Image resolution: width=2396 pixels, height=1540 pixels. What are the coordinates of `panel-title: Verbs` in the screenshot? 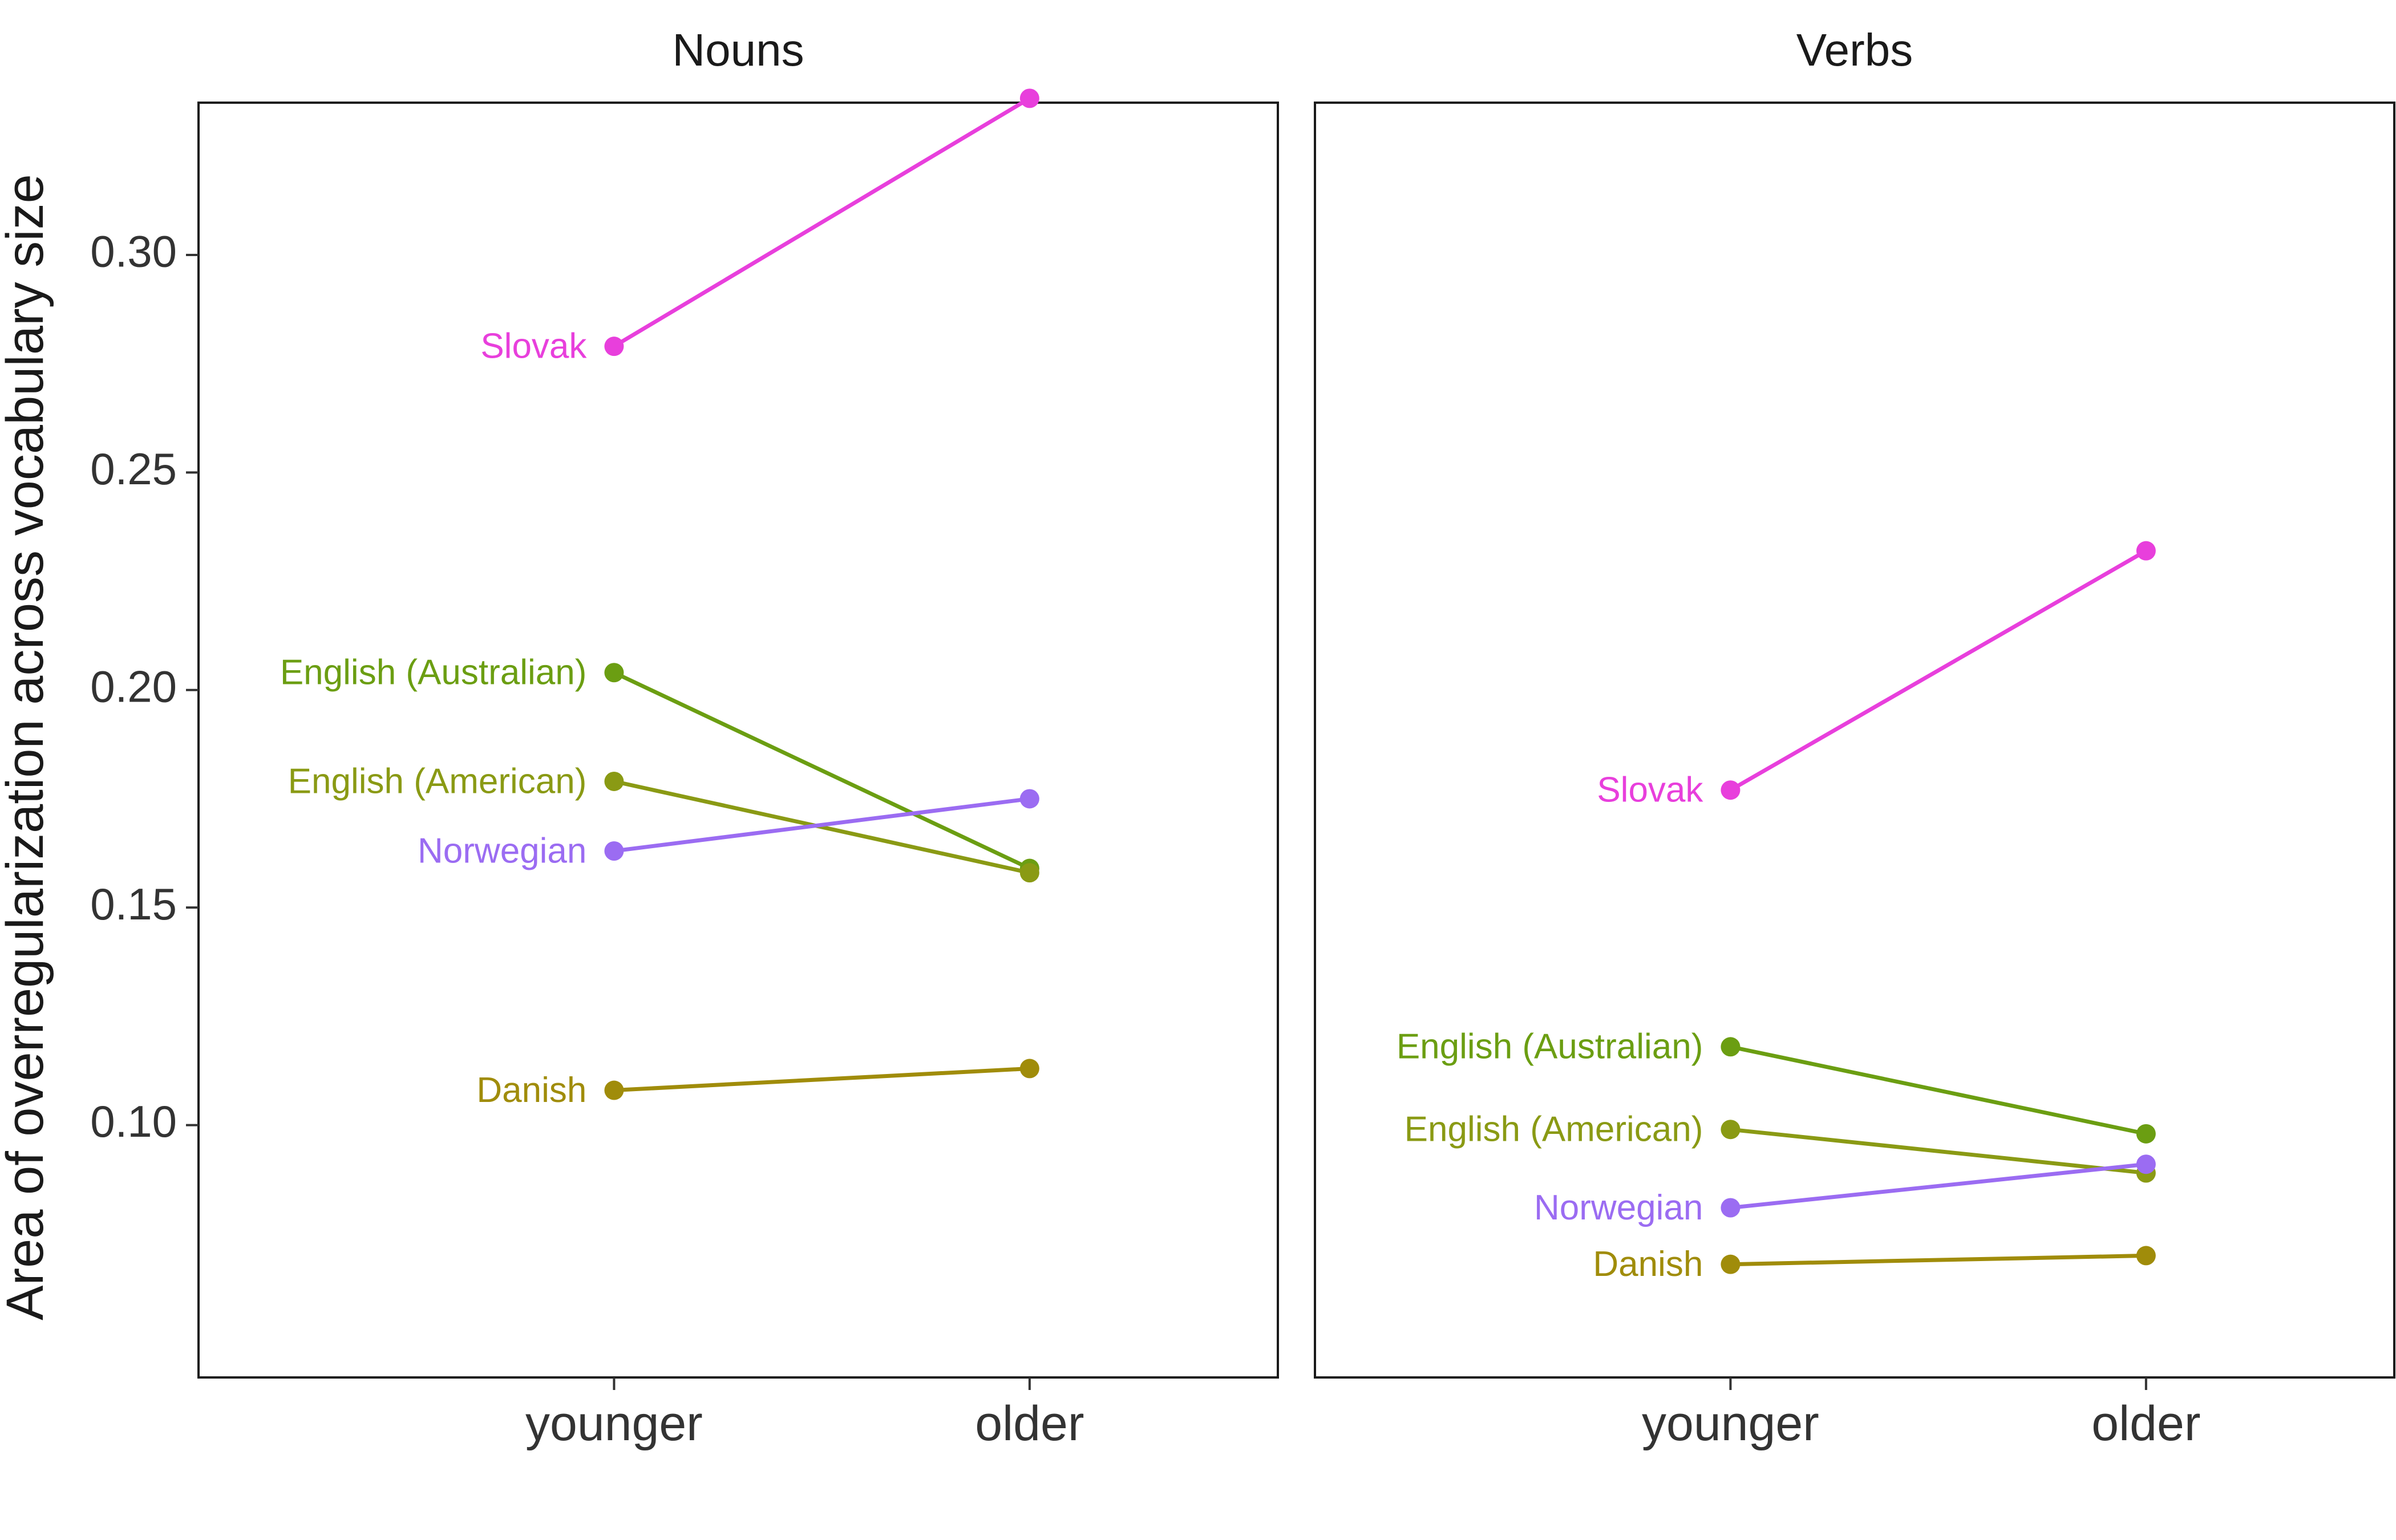 It's located at (1855, 50).